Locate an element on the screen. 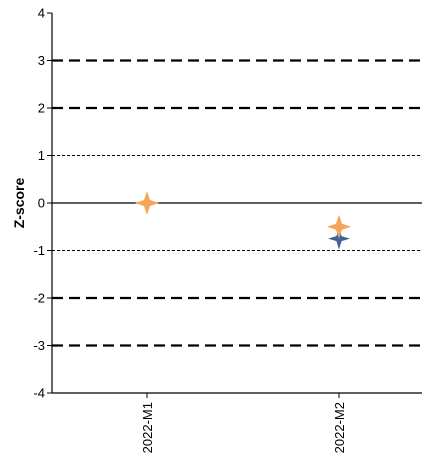 The height and width of the screenshot is (476, 422). y-axis-title: Z-score is located at coordinates (19, 203).